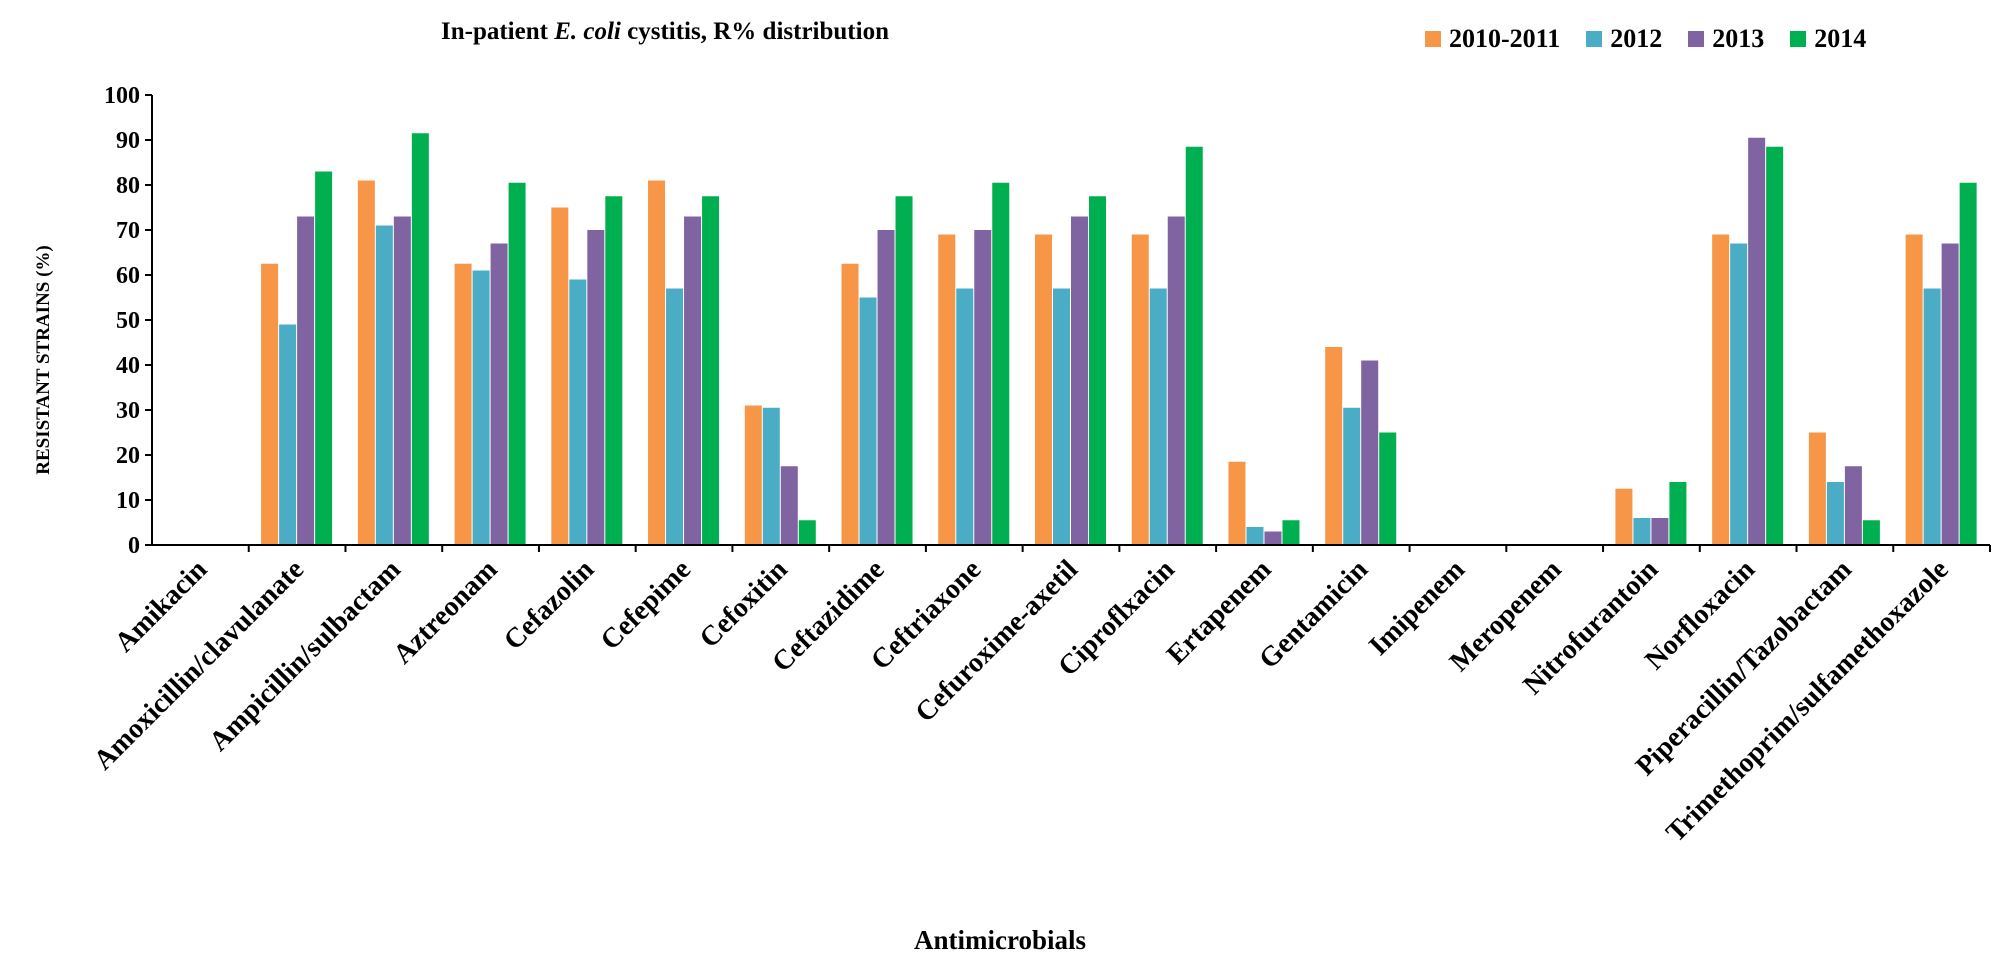  Describe the element at coordinates (498, 31) in the screenshot. I see `chart-title-prefix: In-patient` at that location.